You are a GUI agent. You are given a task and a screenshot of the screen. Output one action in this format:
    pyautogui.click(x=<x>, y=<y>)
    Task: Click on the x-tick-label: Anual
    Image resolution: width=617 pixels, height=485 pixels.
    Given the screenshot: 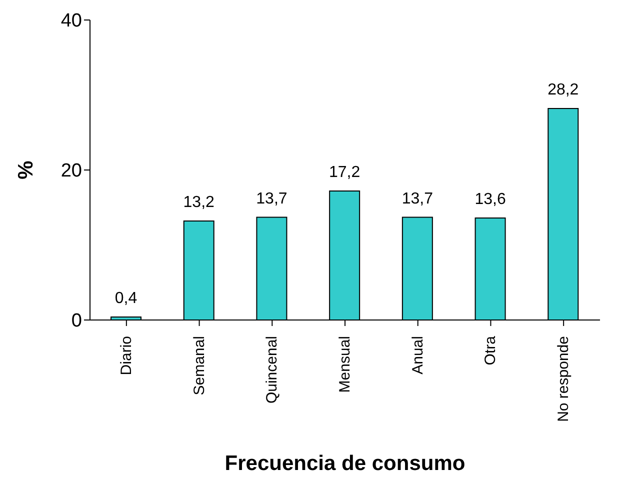 What is the action you would take?
    pyautogui.click(x=417, y=355)
    